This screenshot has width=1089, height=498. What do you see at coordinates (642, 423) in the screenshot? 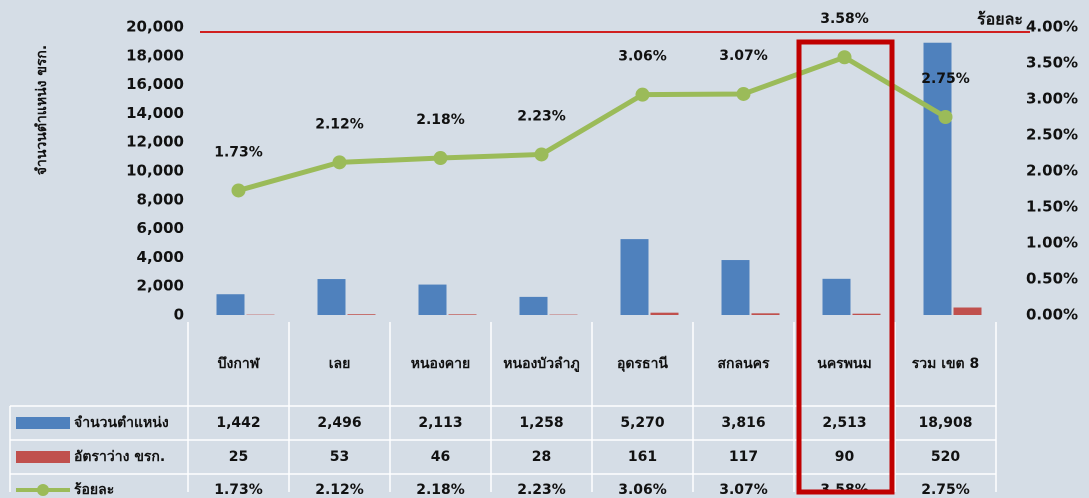
I see `table-cell: 5,270` at bounding box center [642, 423].